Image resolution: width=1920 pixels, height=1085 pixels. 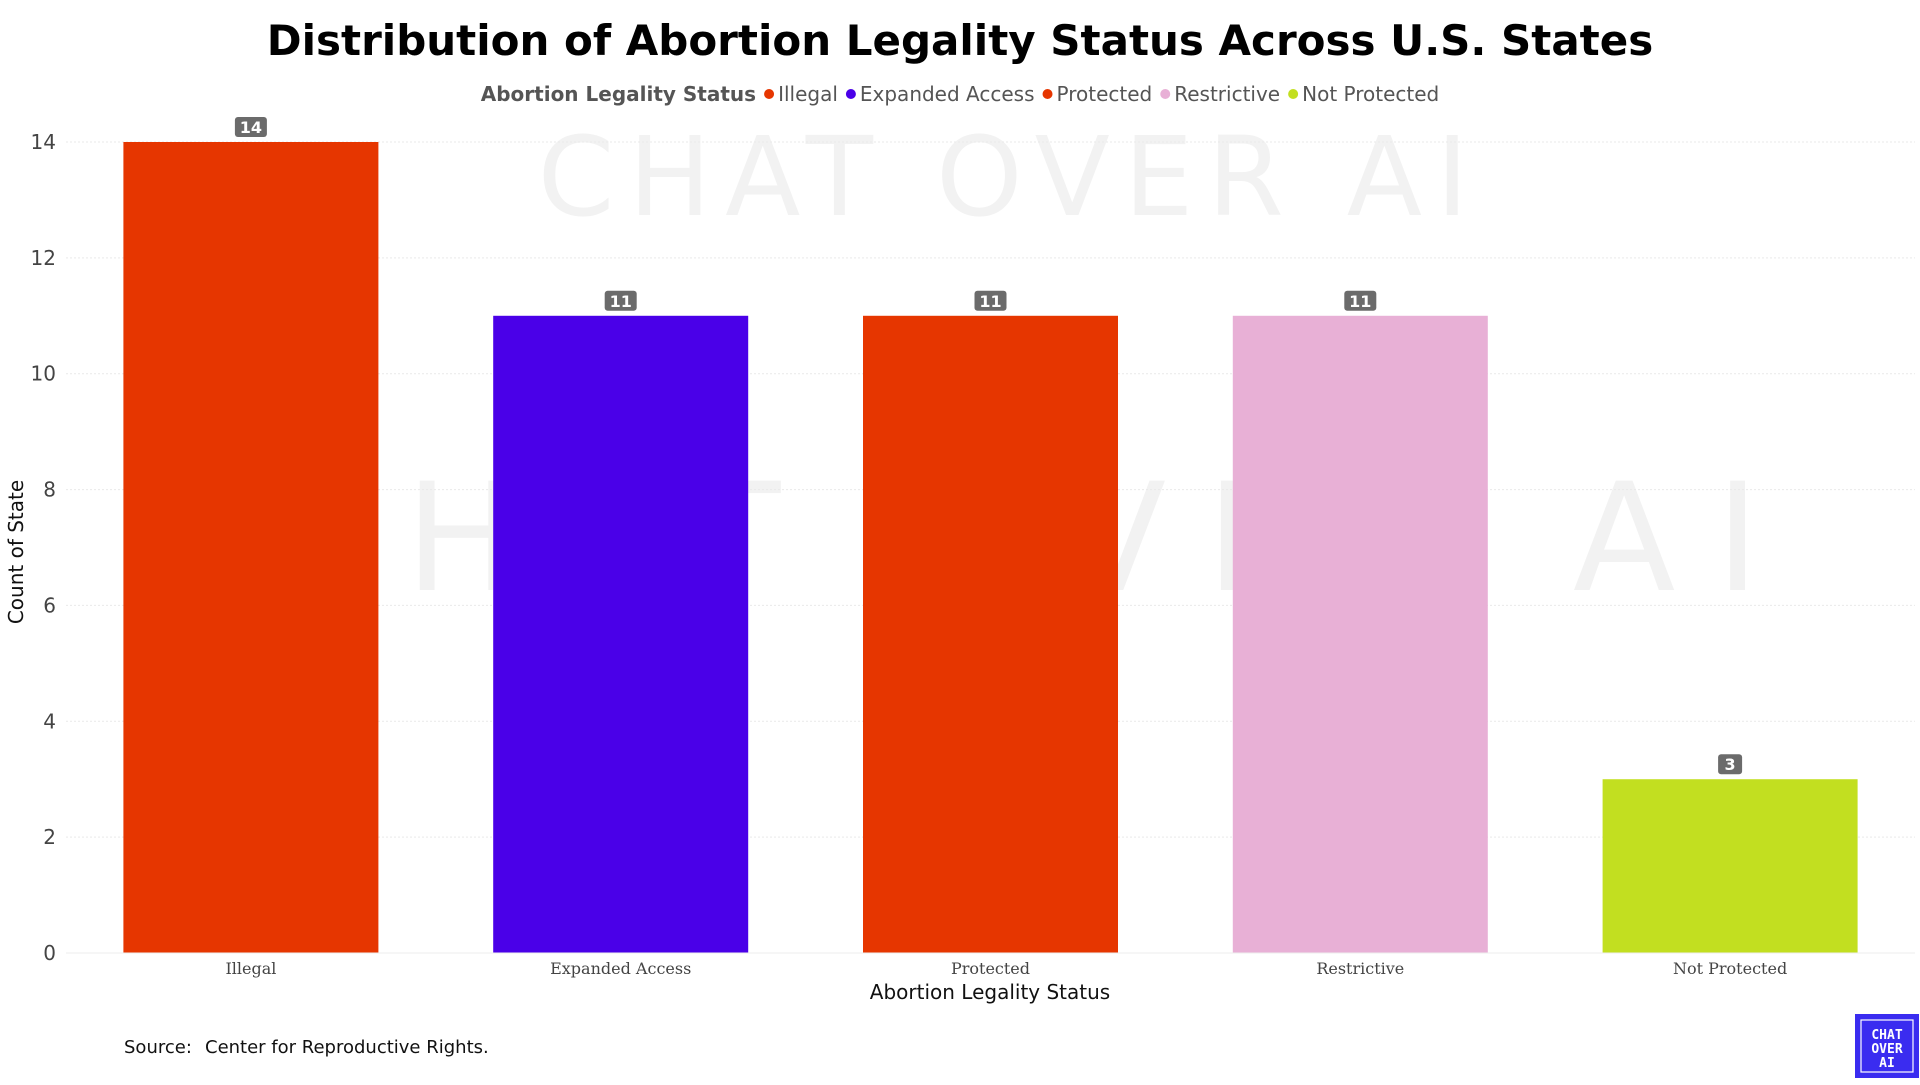 What do you see at coordinates (1886, 1035) in the screenshot?
I see `logo-line-1: CHAT` at bounding box center [1886, 1035].